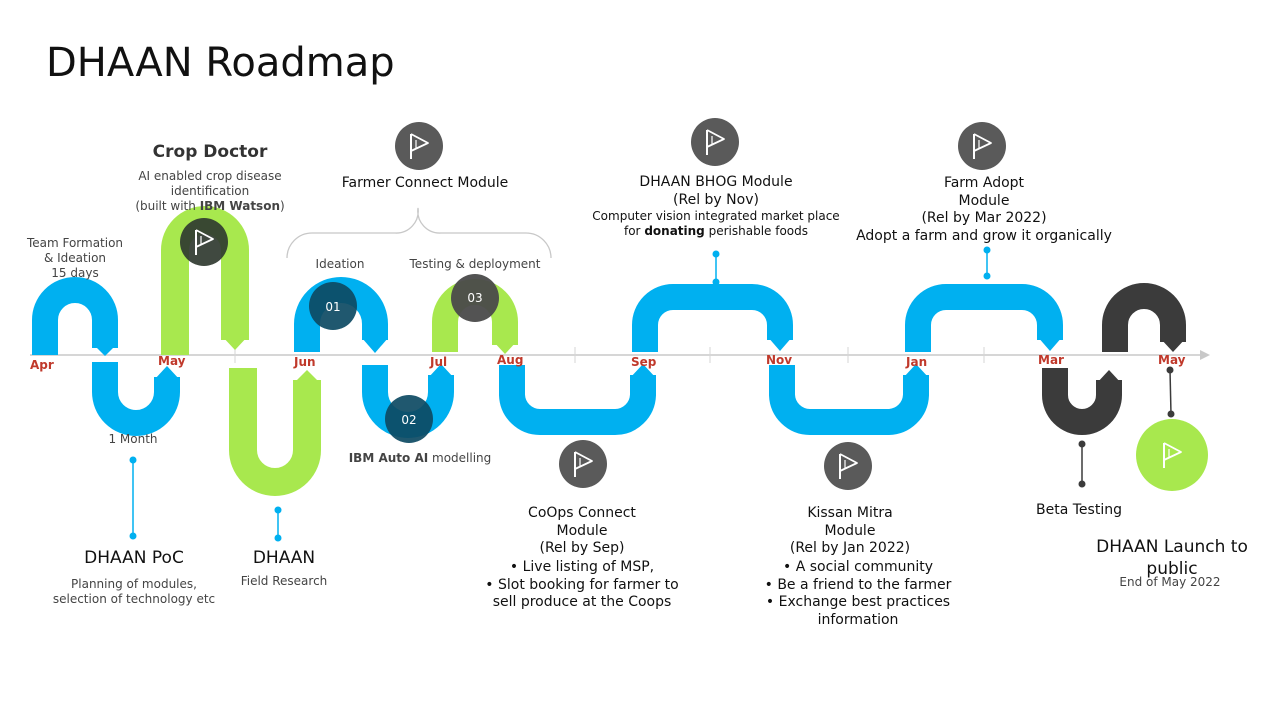  Describe the element at coordinates (134, 558) in the screenshot. I see `poc-title: DHAAN PoC` at that location.